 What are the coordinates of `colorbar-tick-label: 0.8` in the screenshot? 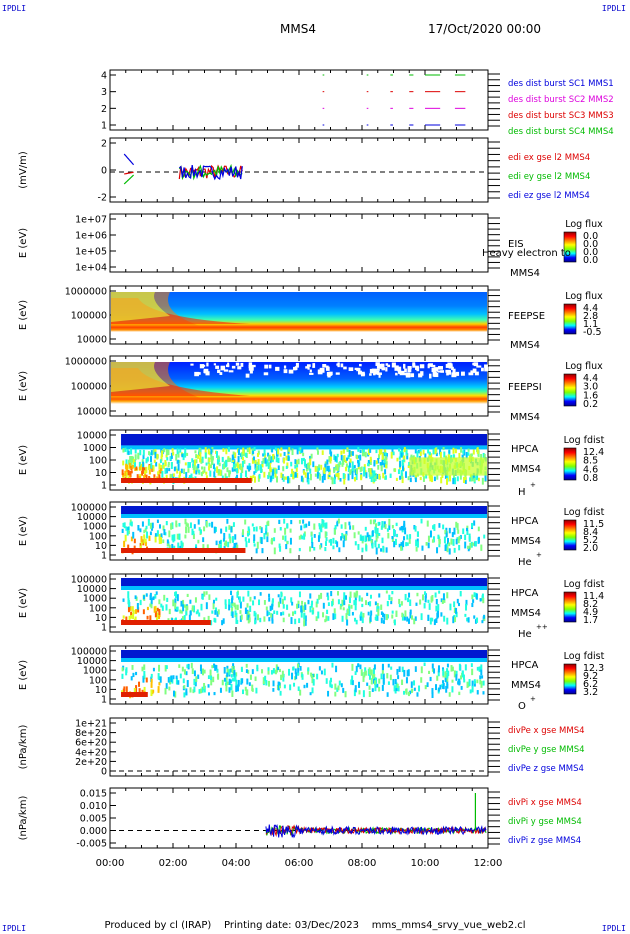 It's located at (590, 478).